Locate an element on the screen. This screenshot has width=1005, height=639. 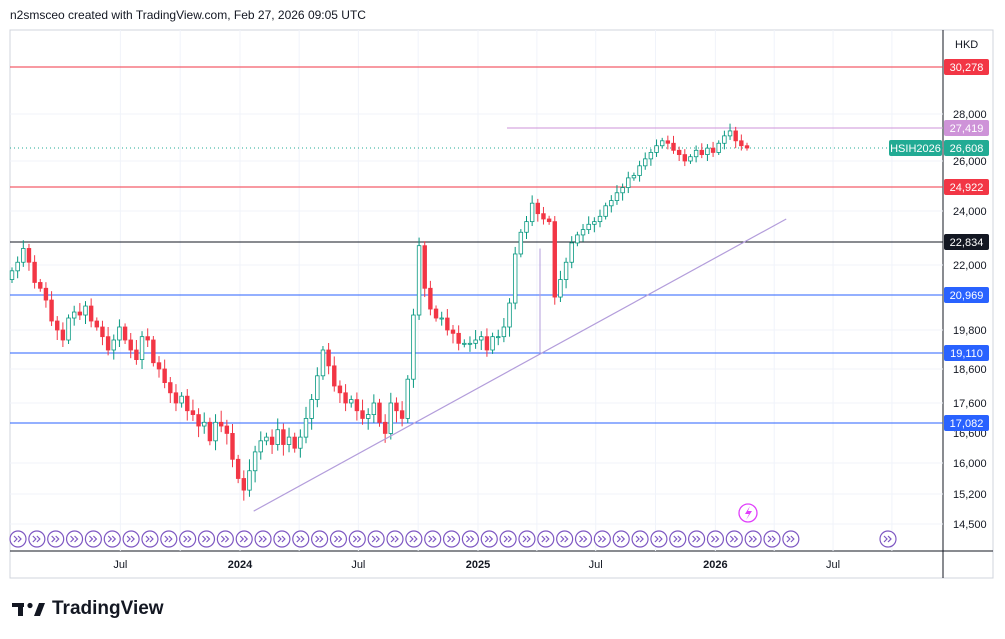
x-tick-label: Jul is located at coordinates (596, 565).